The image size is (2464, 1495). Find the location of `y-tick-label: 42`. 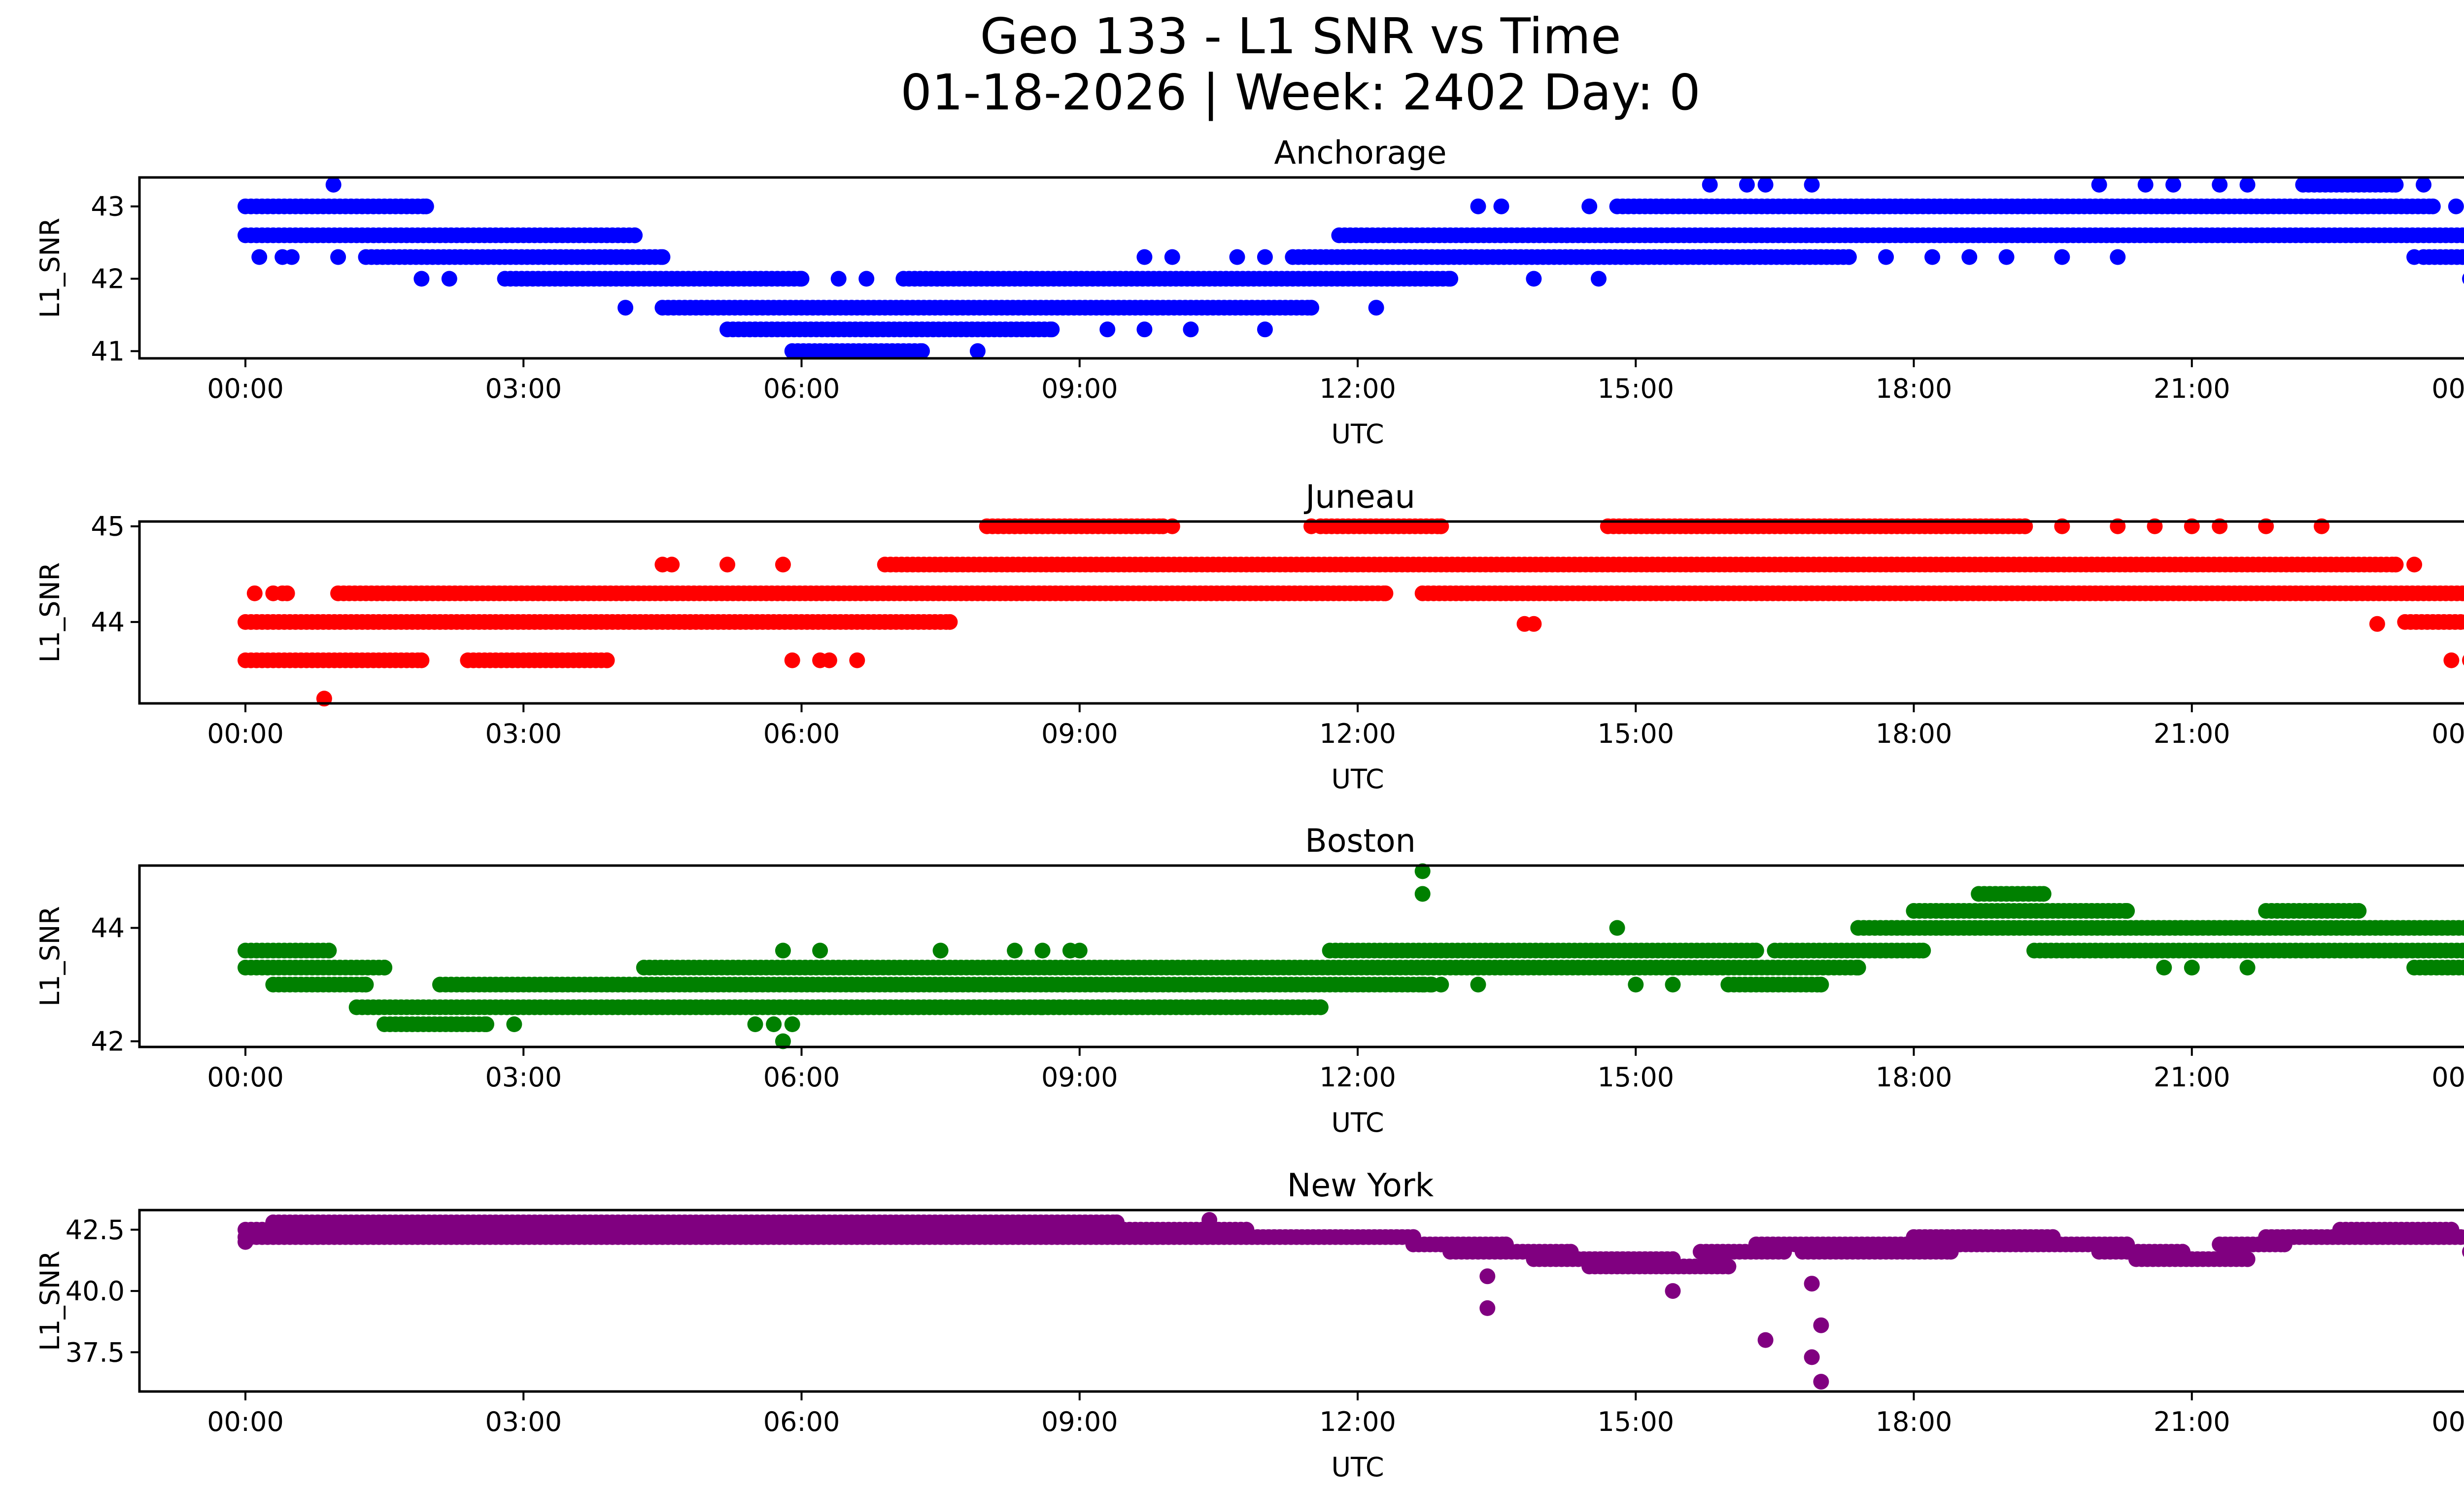

y-tick-label: 42 is located at coordinates (108, 279).